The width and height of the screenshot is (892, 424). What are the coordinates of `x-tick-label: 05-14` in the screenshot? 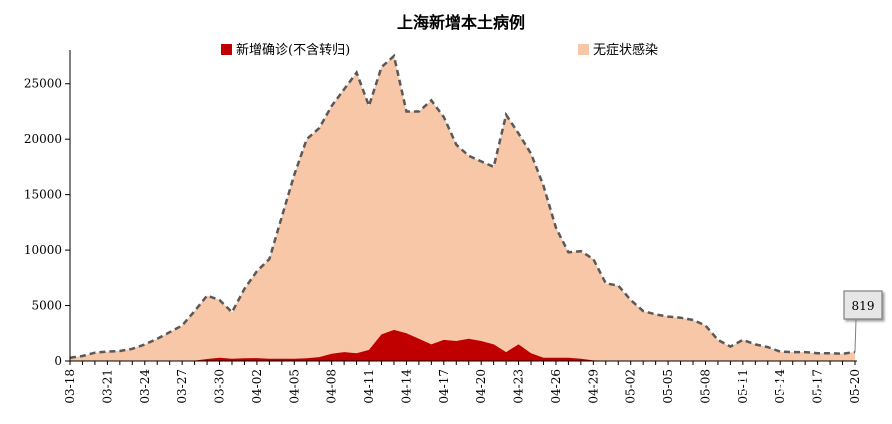 It's located at (780, 386).